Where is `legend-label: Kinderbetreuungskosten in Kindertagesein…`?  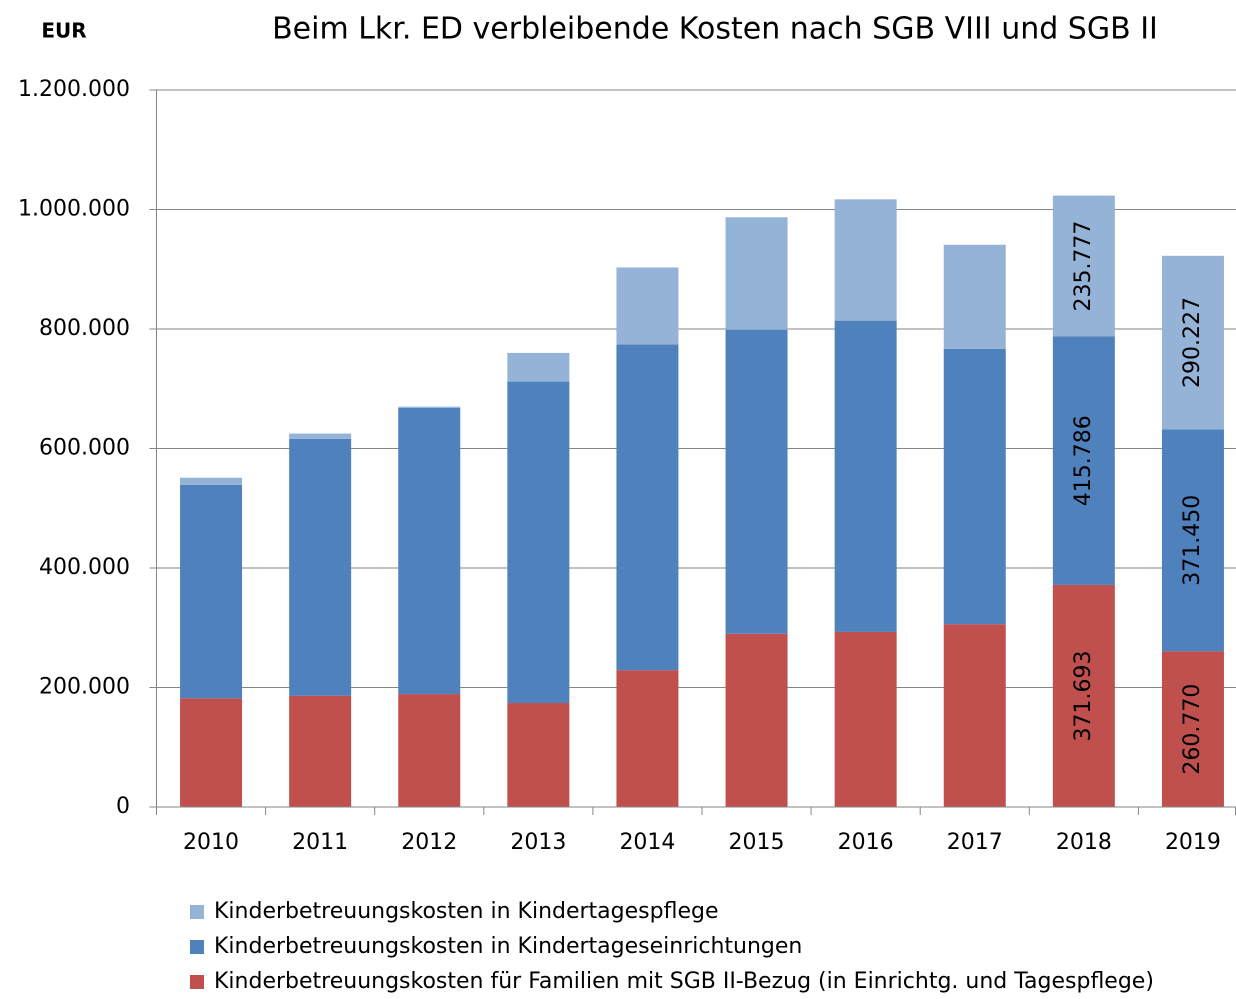 legend-label: Kinderbetreuungskosten in Kindertagesein… is located at coordinates (508, 946).